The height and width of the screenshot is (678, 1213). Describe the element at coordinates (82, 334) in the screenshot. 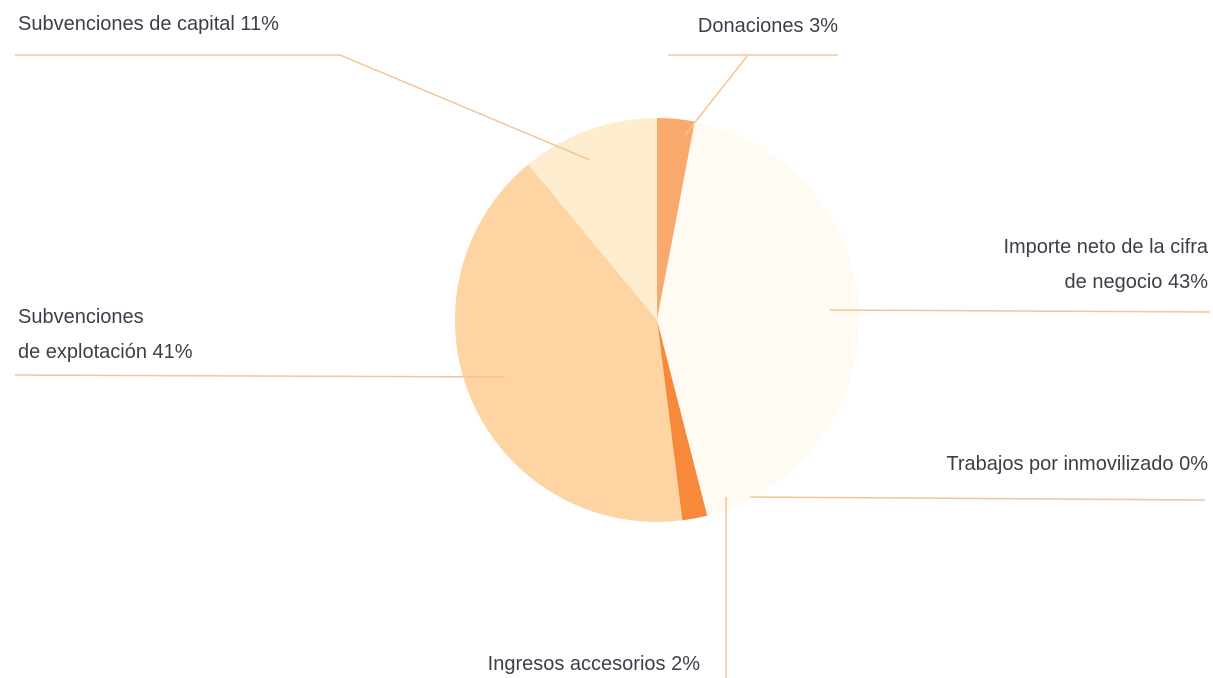

I see `category-label: Subvenciones de explotación` at that location.